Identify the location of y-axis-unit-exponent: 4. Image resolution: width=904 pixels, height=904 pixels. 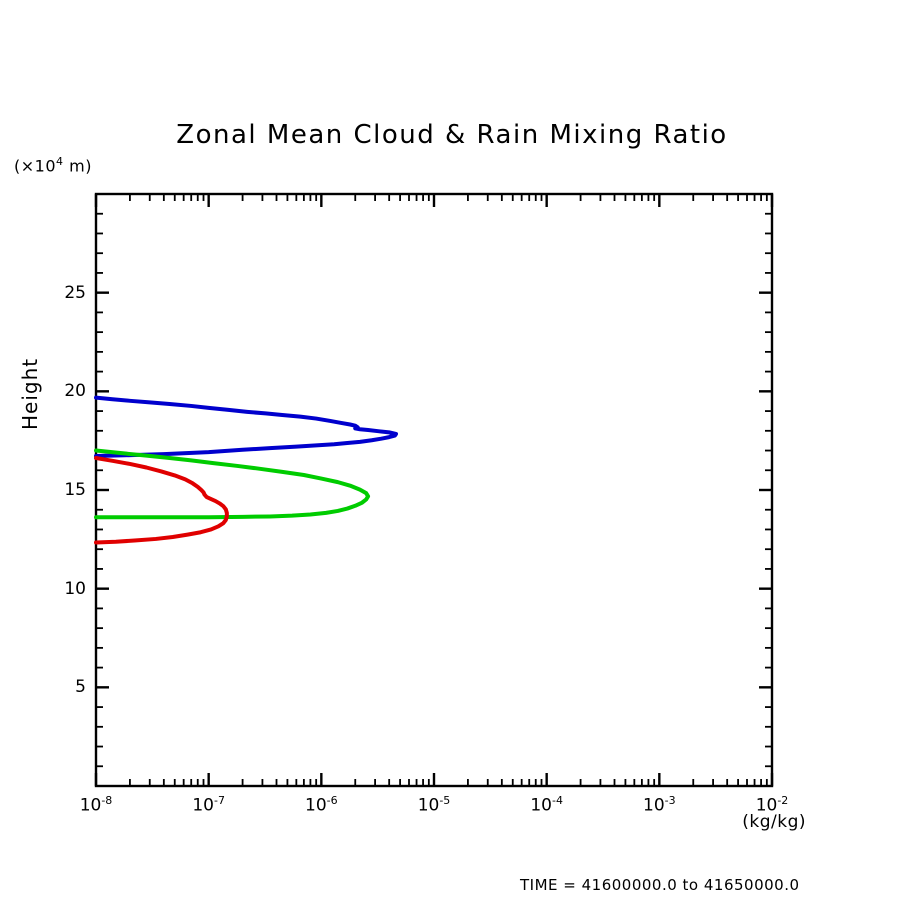
(60, 161).